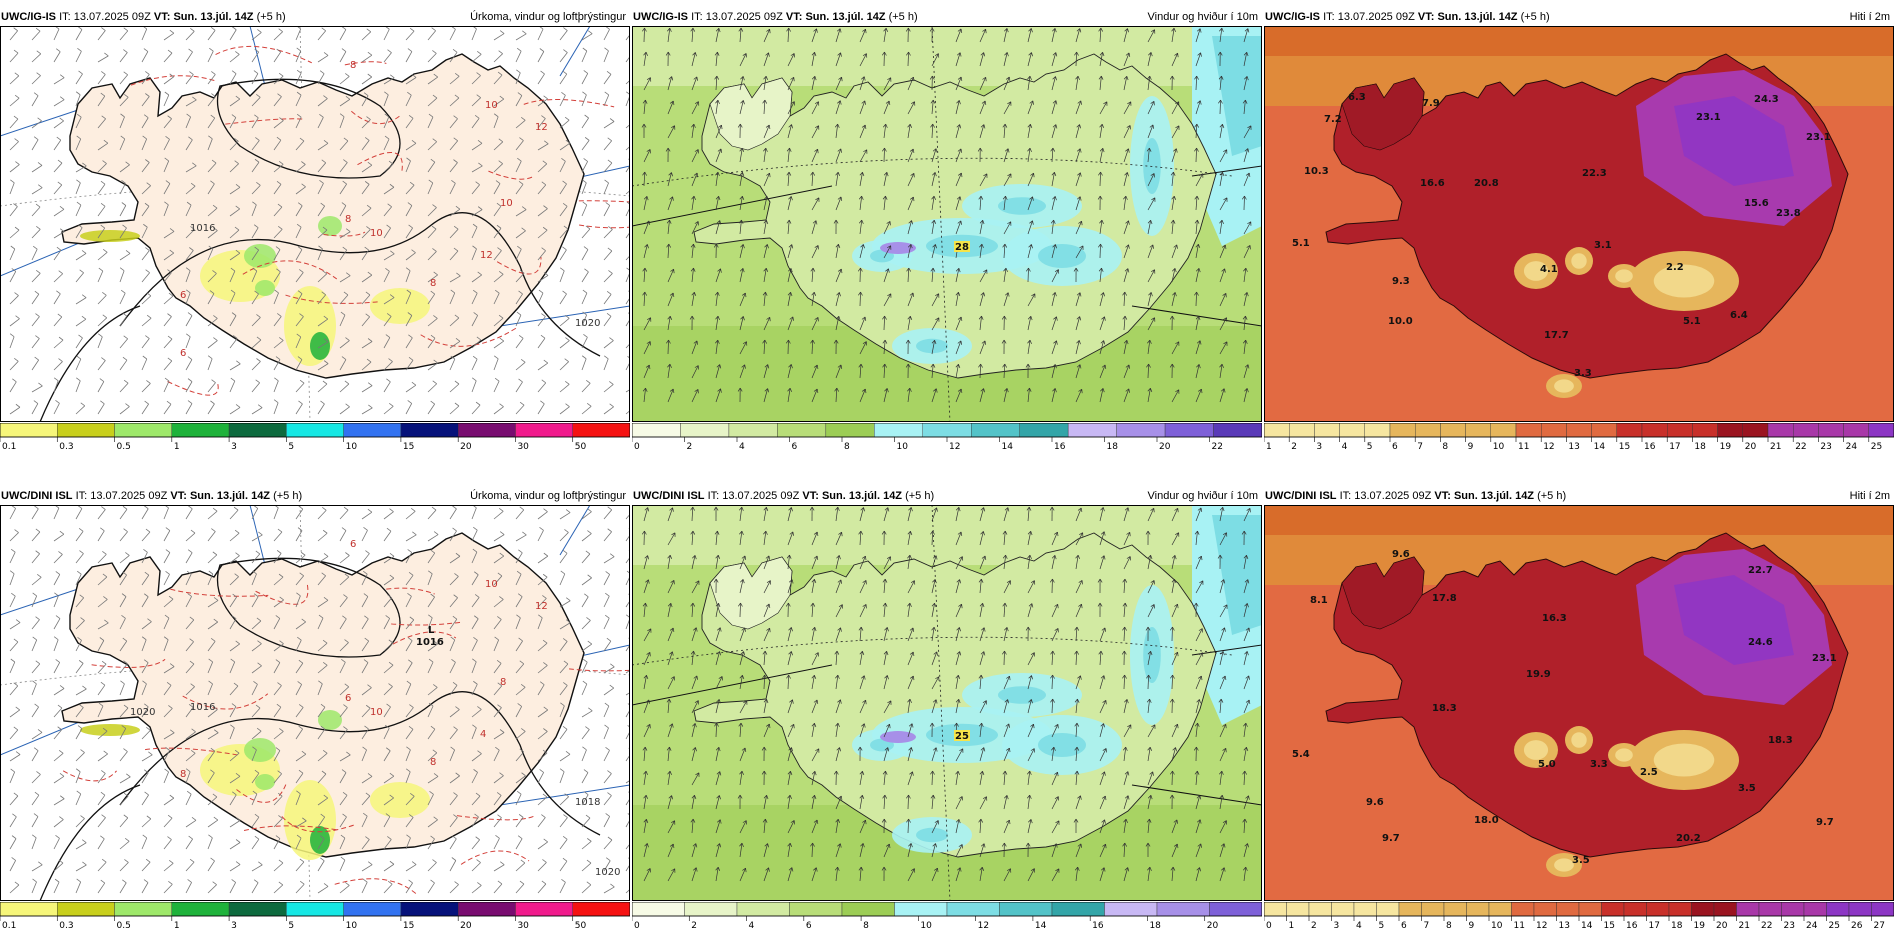 This screenshot has height=950, width=1900. Describe the element at coordinates (1788, 213) in the screenshot. I see `temp-value: 23.8` at that location.